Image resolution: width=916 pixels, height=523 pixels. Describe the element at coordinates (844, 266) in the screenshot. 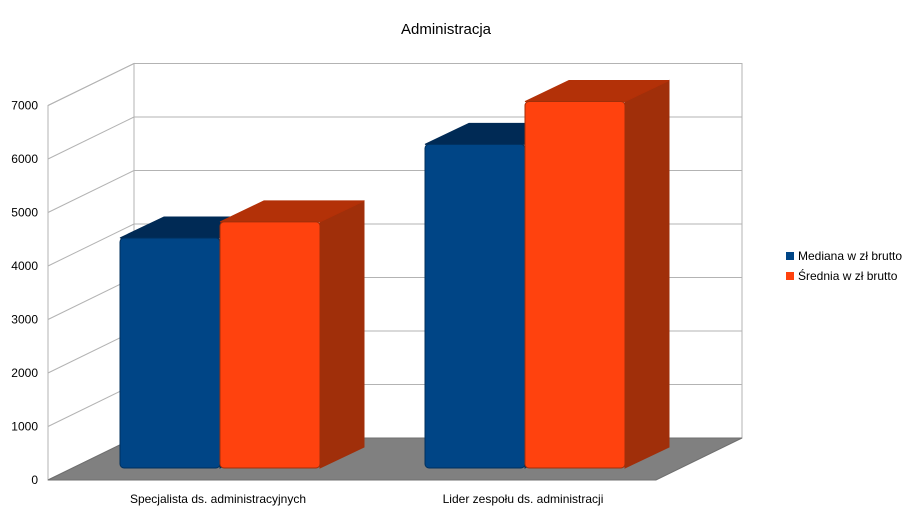

I see `legend: Mediana w zł brutto Średnia w zł brutto` at that location.